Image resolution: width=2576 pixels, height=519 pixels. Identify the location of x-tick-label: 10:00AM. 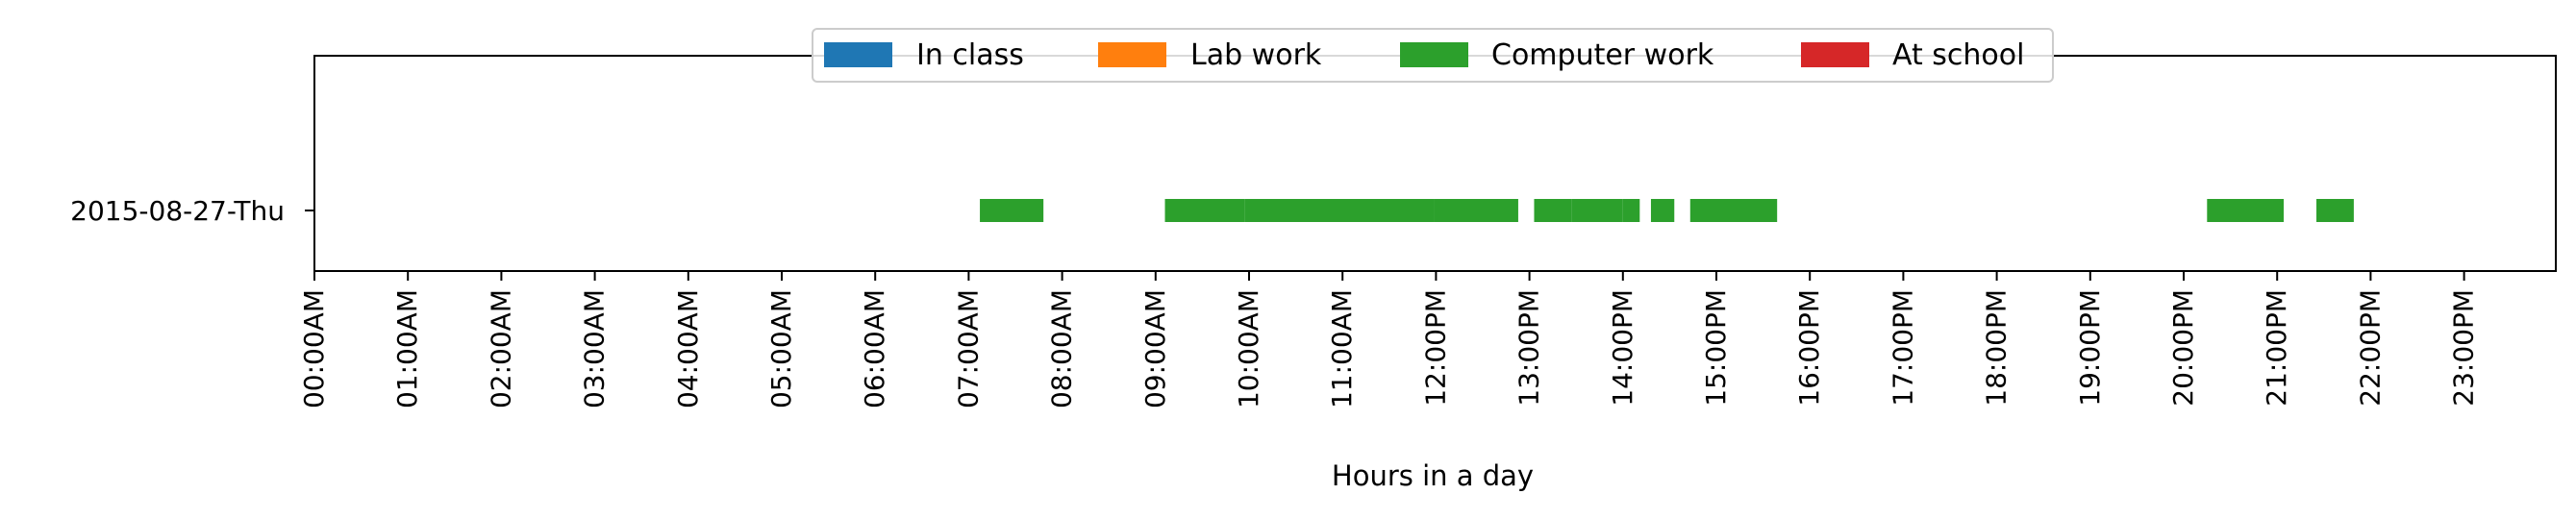
(1248, 348).